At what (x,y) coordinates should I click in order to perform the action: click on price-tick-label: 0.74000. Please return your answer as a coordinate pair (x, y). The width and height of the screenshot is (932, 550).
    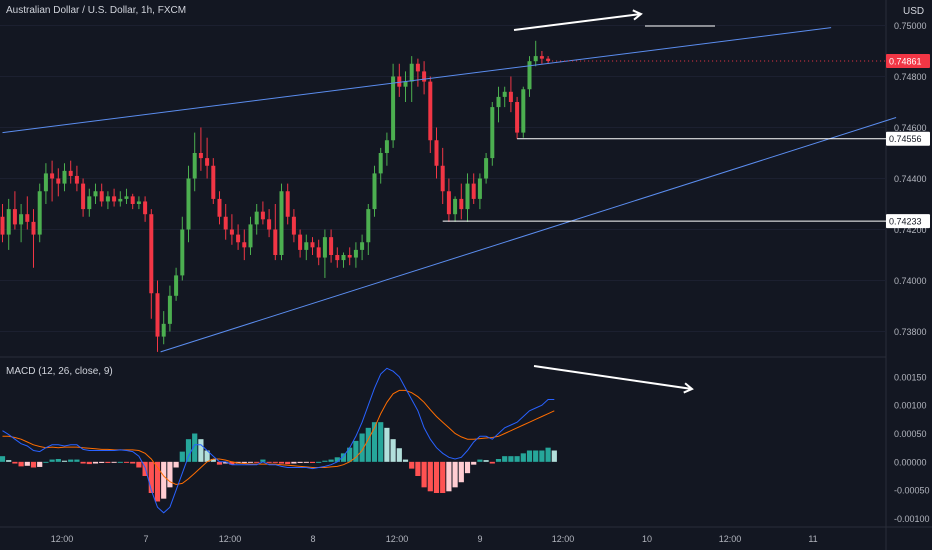
    Looking at the image, I should click on (910, 281).